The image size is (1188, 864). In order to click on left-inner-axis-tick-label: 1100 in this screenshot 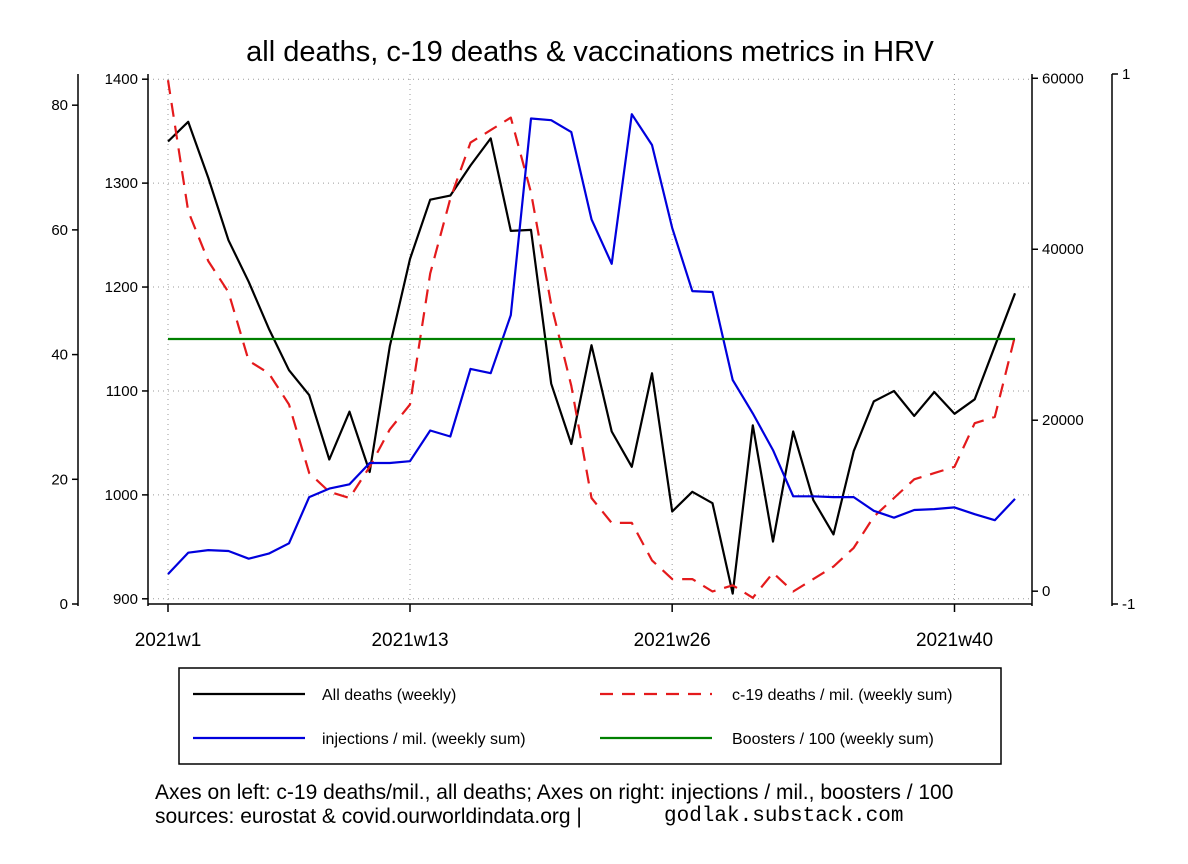, I will do `click(122, 391)`.